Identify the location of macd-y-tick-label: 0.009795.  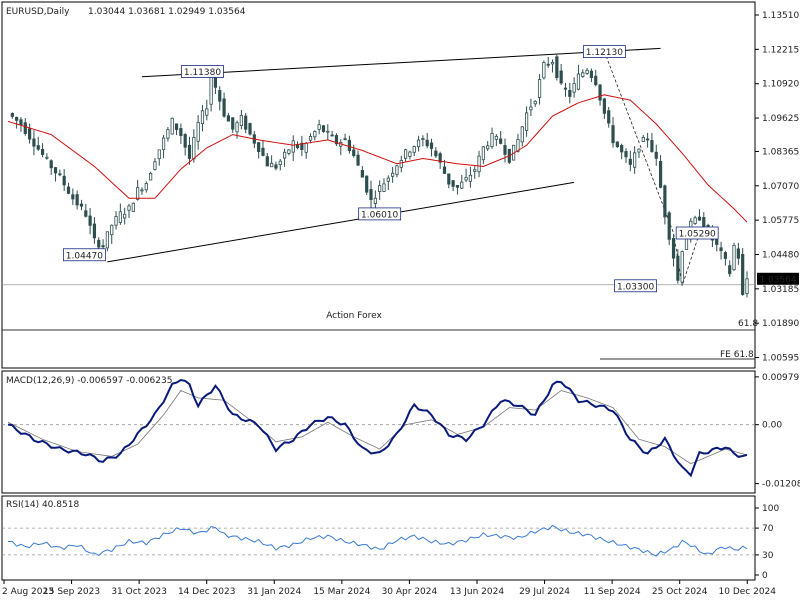
(781, 378).